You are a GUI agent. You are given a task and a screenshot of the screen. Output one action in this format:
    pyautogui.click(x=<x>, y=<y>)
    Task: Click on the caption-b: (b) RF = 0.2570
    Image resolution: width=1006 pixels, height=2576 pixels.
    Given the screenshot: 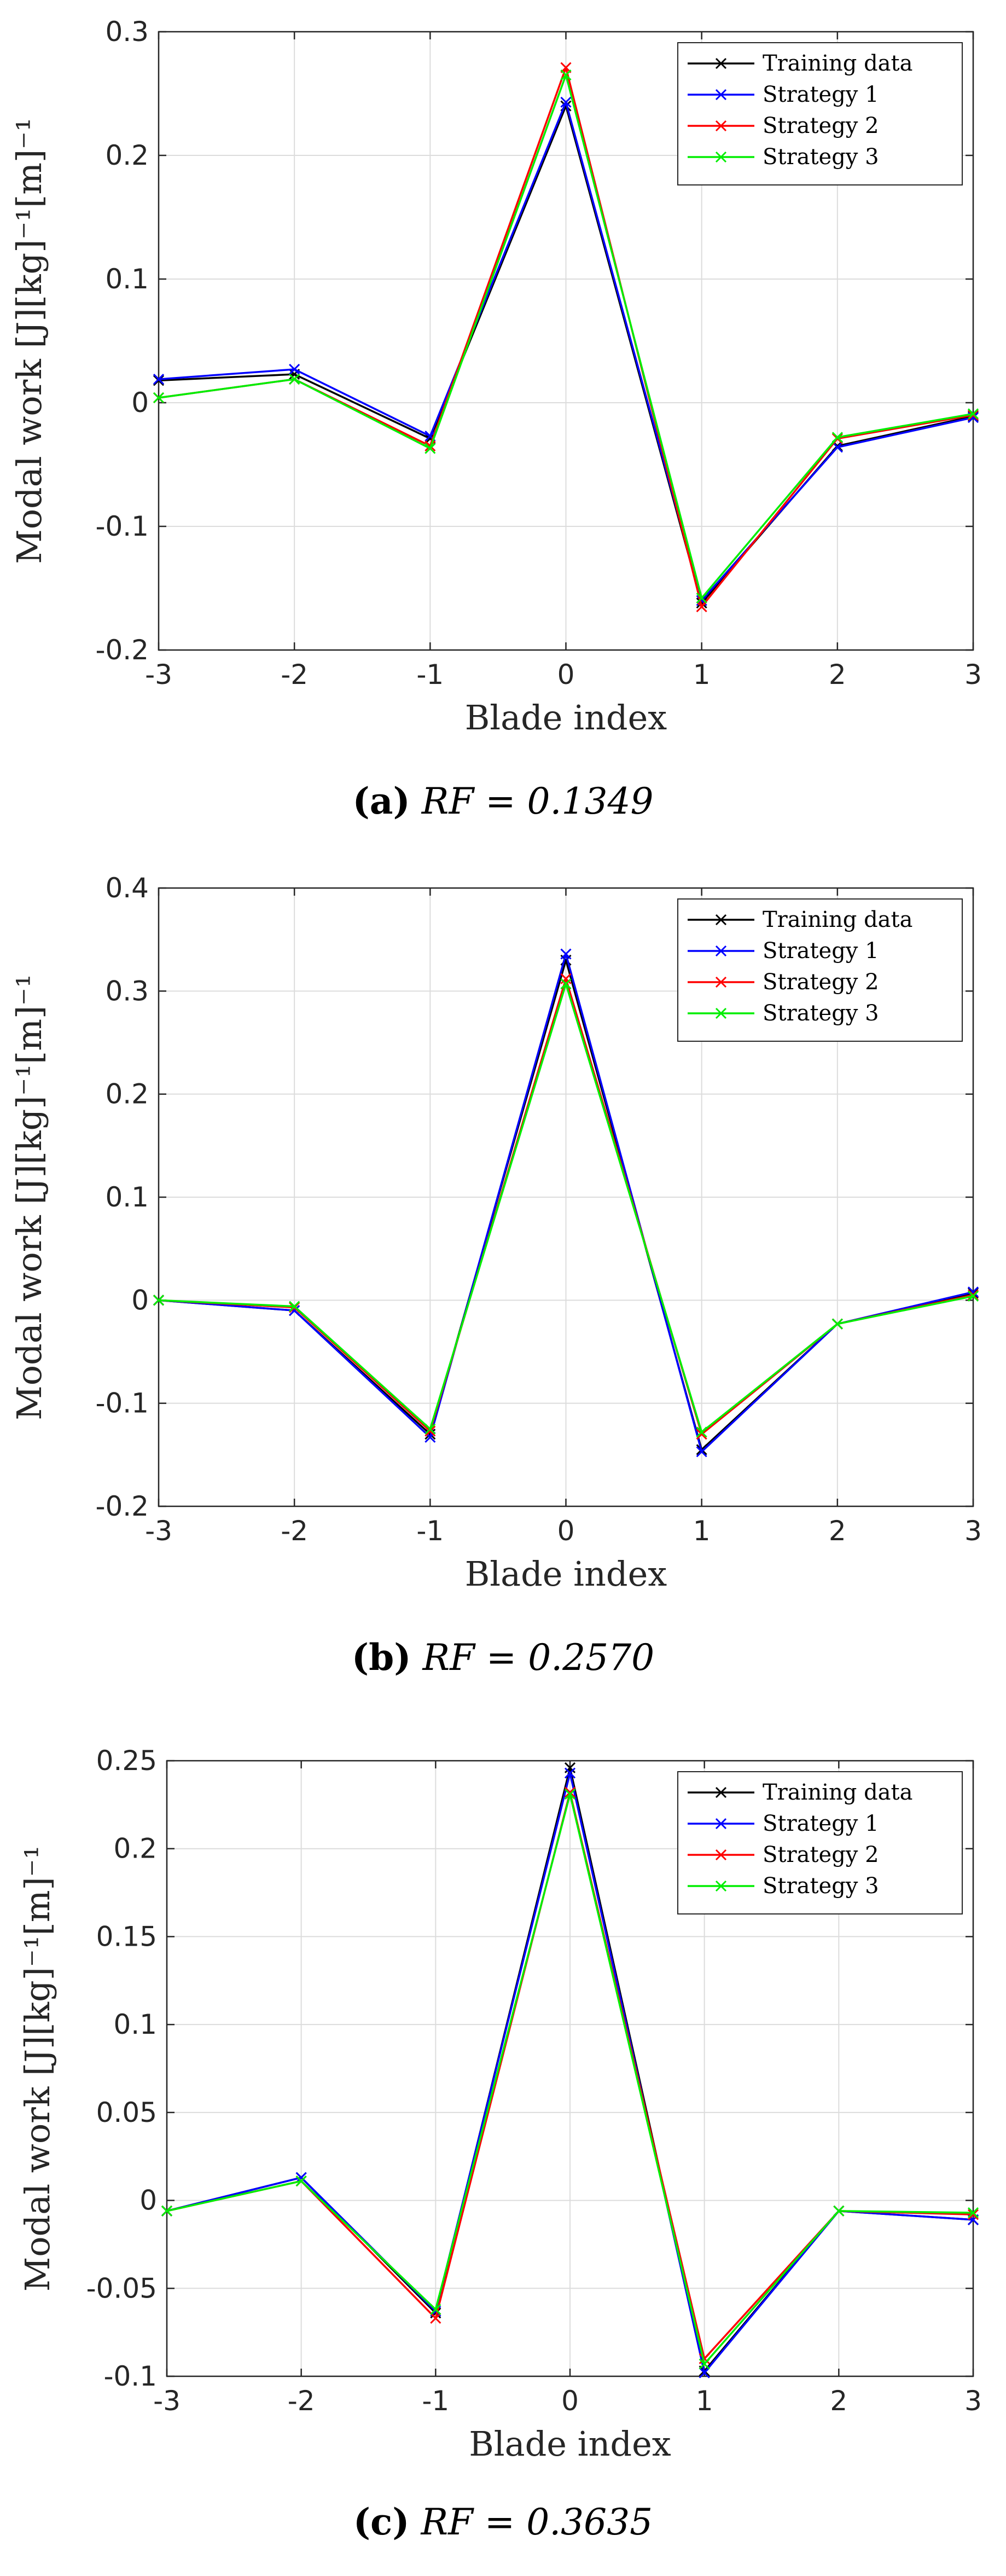 What is the action you would take?
    pyautogui.click(x=503, y=1657)
    